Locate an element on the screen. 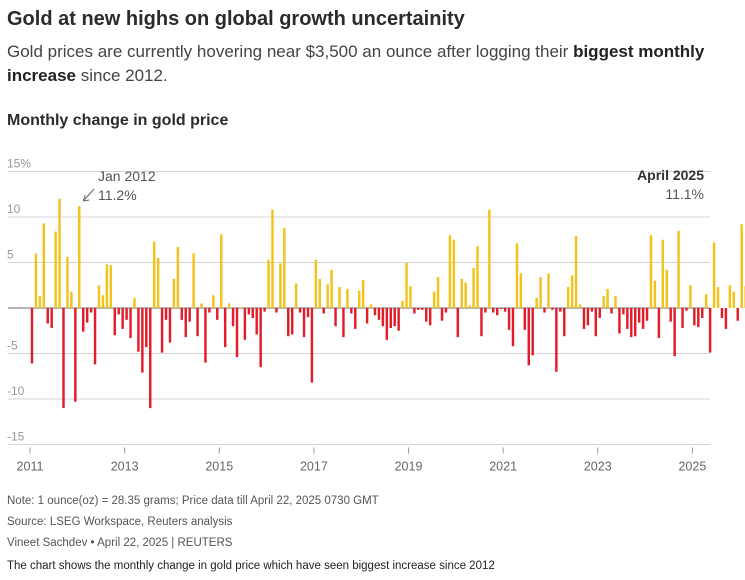  x-tick-label: 2013 is located at coordinates (125, 467).